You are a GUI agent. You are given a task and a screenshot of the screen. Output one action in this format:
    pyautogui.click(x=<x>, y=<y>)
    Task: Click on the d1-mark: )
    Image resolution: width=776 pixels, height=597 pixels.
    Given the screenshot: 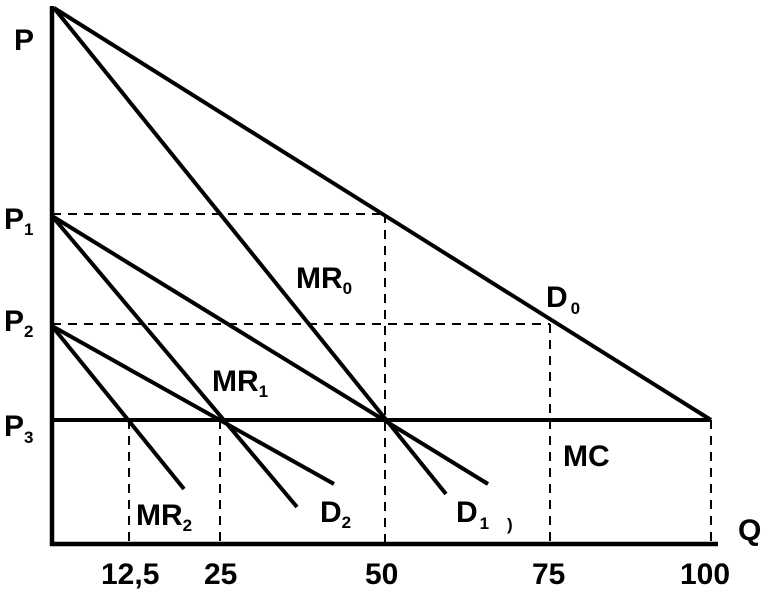 What is the action you would take?
    pyautogui.click(x=510, y=524)
    